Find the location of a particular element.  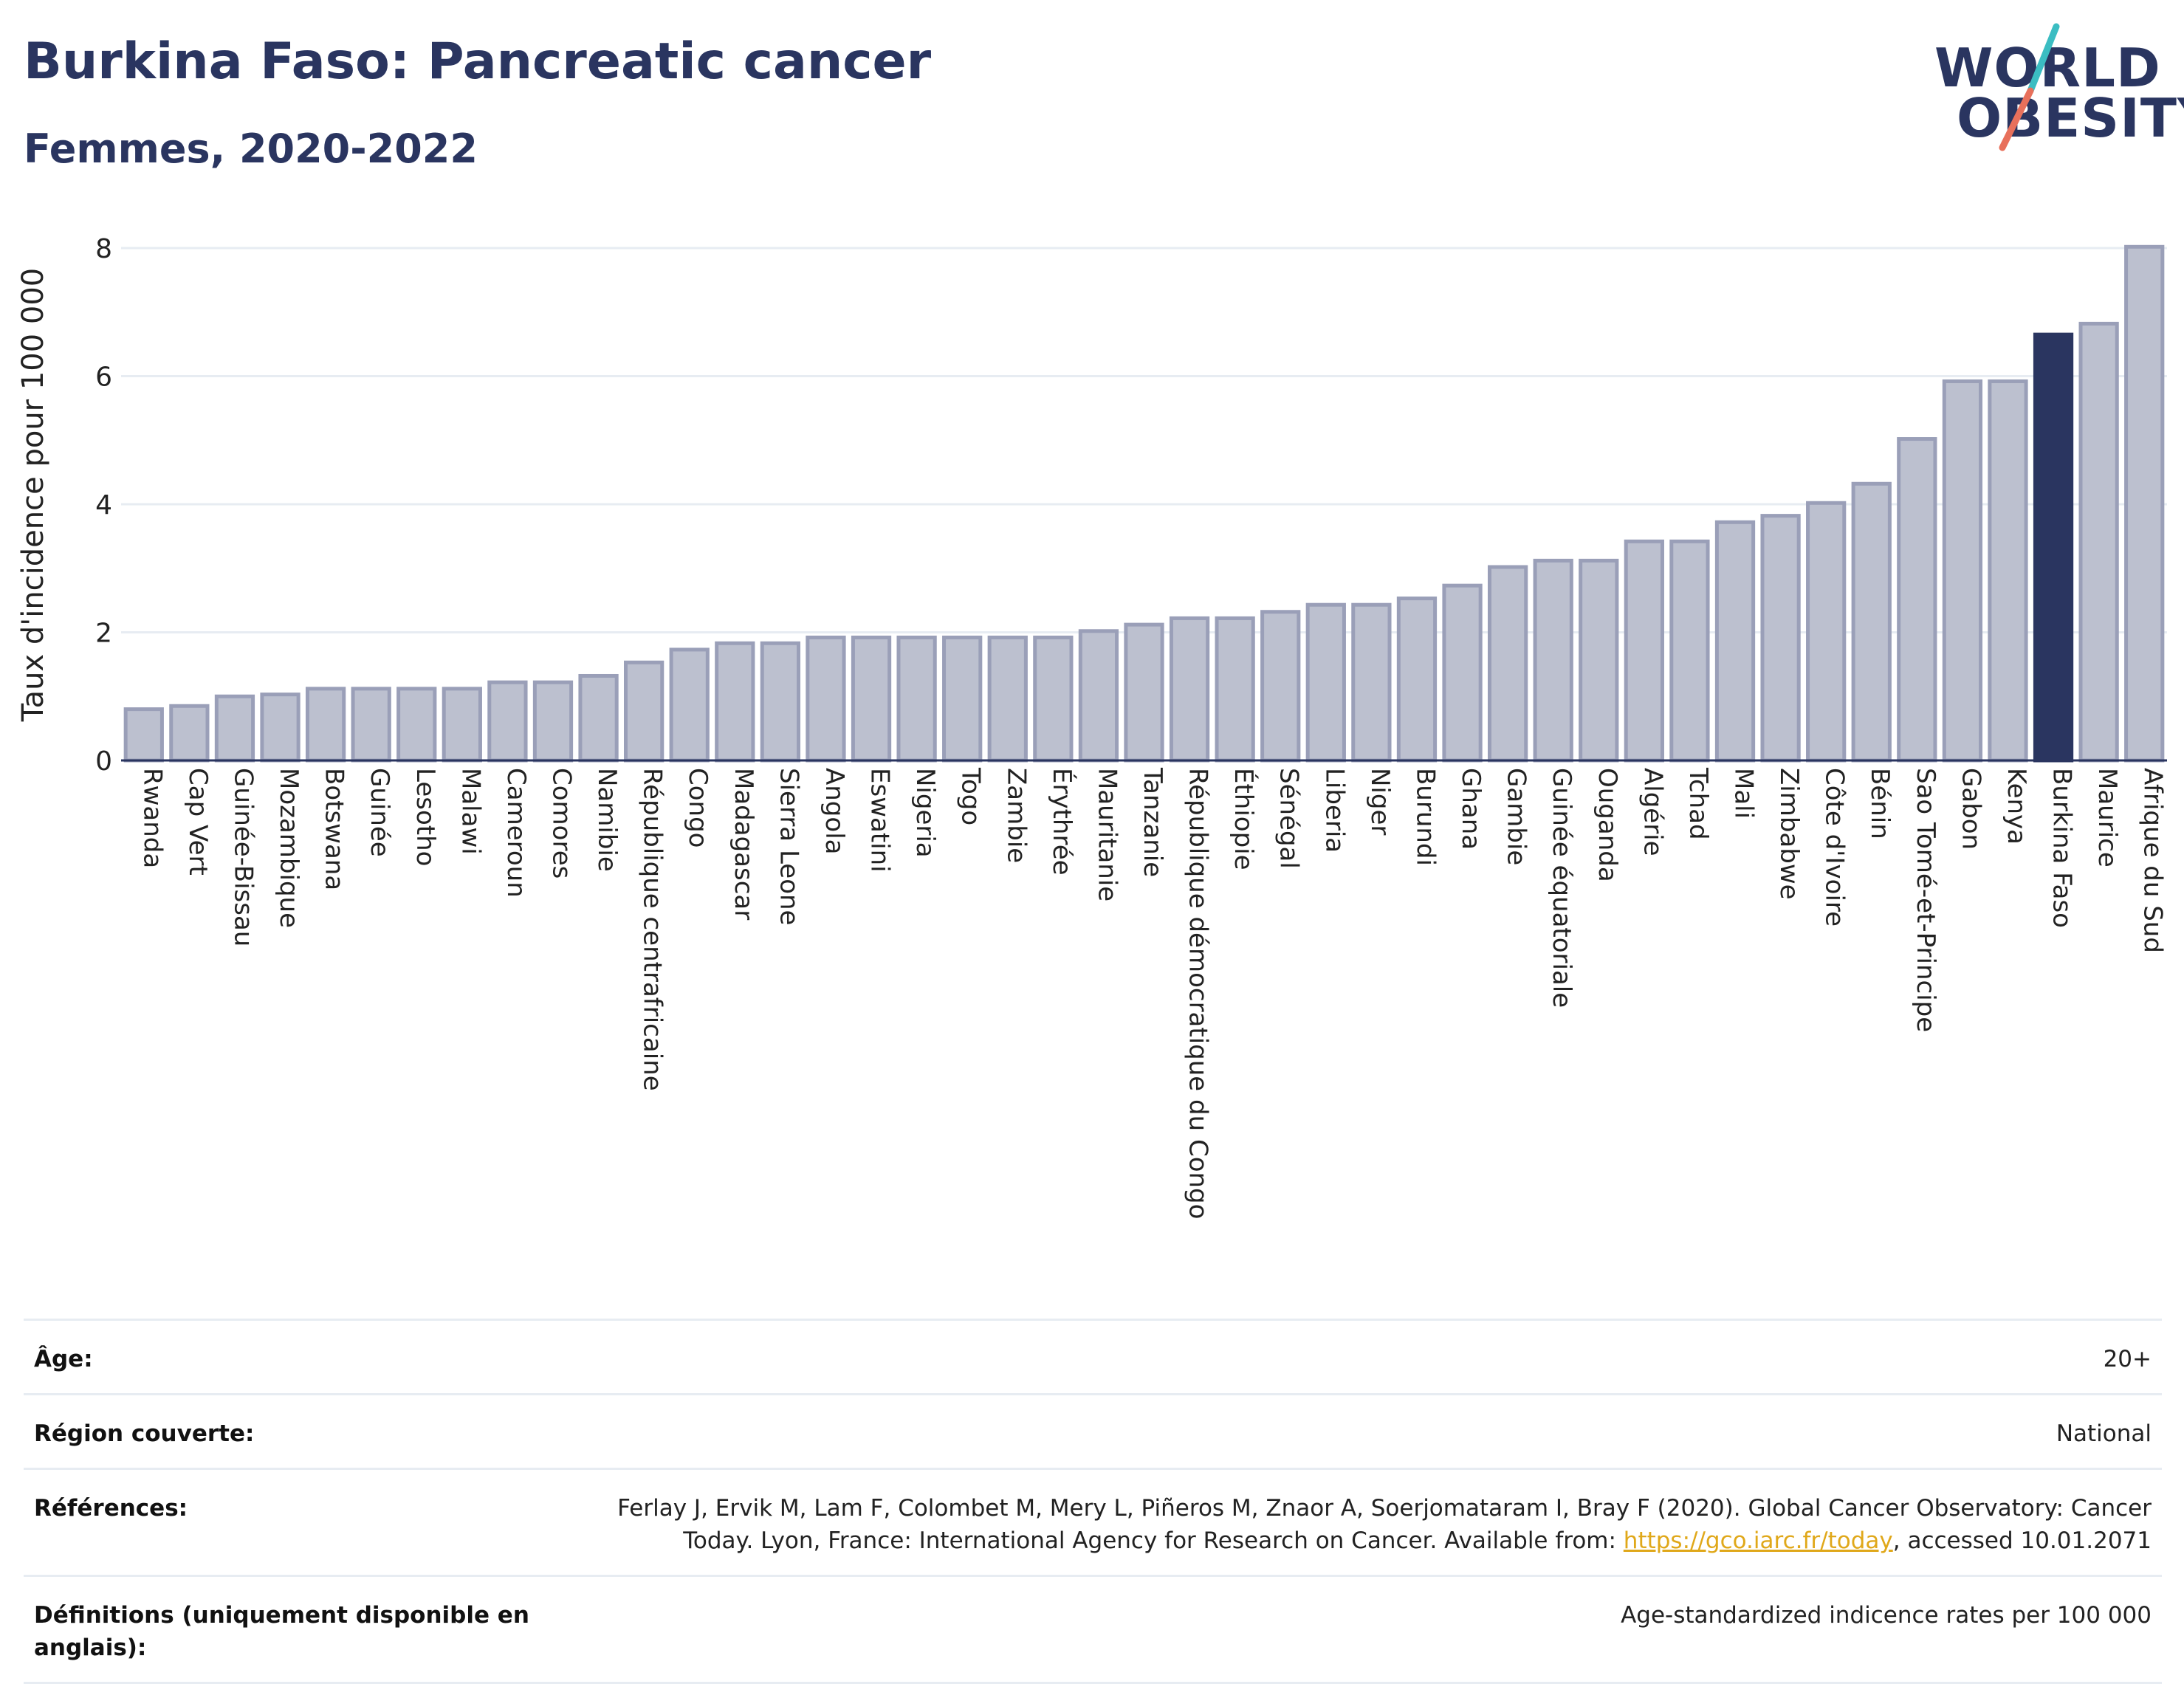

x-tick-label: Guinée-Bissau is located at coordinates (243, 857).